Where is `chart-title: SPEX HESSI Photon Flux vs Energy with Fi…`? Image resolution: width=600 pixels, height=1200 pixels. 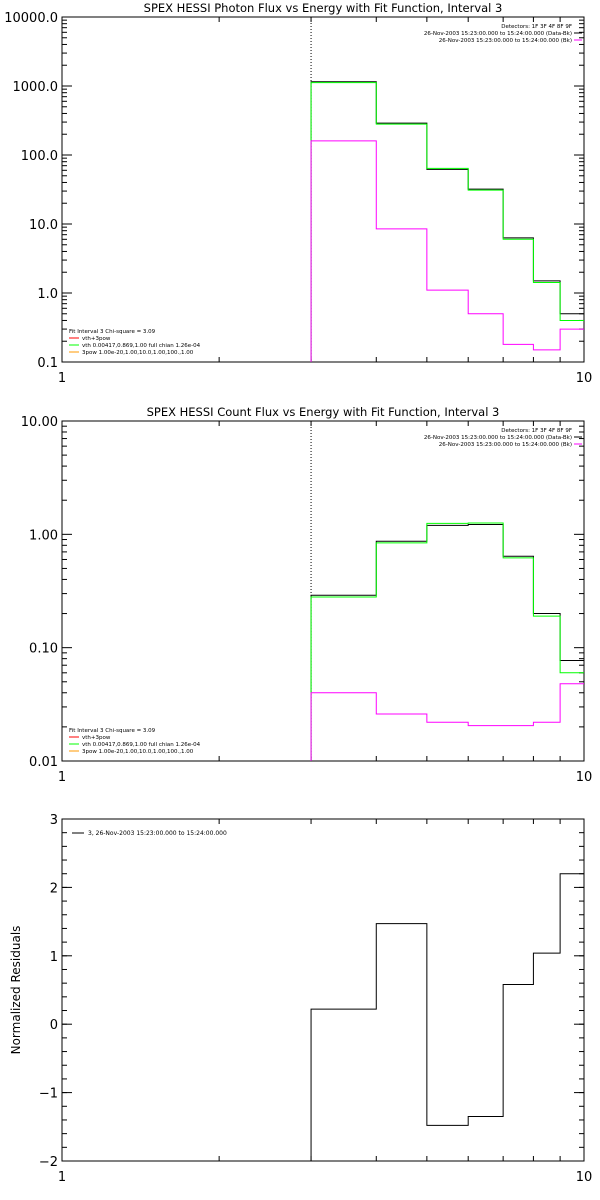 chart-title: SPEX HESSI Photon Flux vs Energy with Fi… is located at coordinates (323, 8).